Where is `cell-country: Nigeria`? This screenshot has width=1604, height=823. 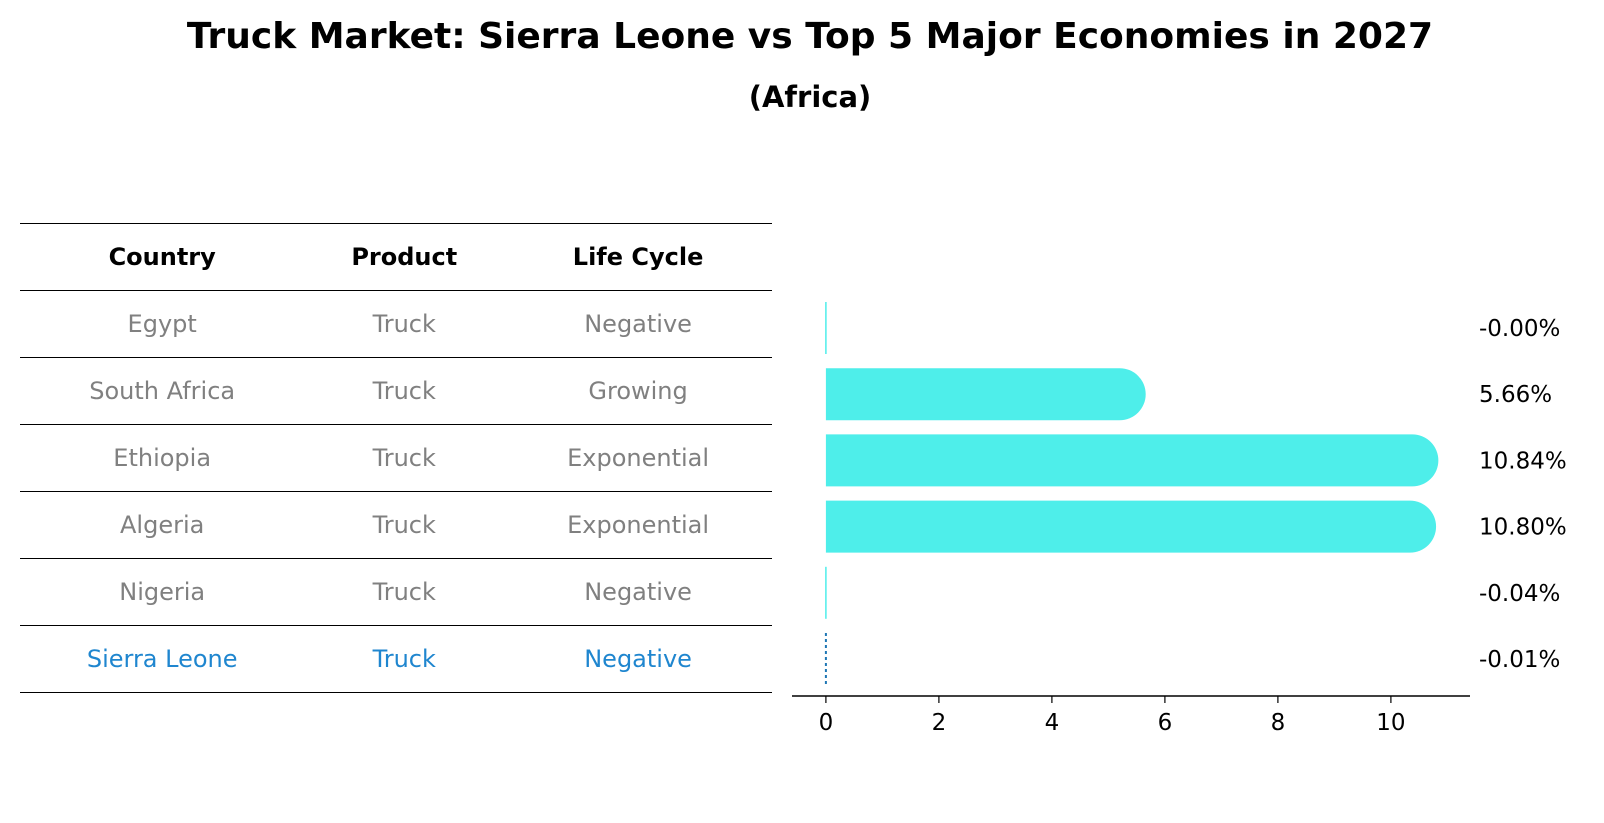 cell-country: Nigeria is located at coordinates (162, 592).